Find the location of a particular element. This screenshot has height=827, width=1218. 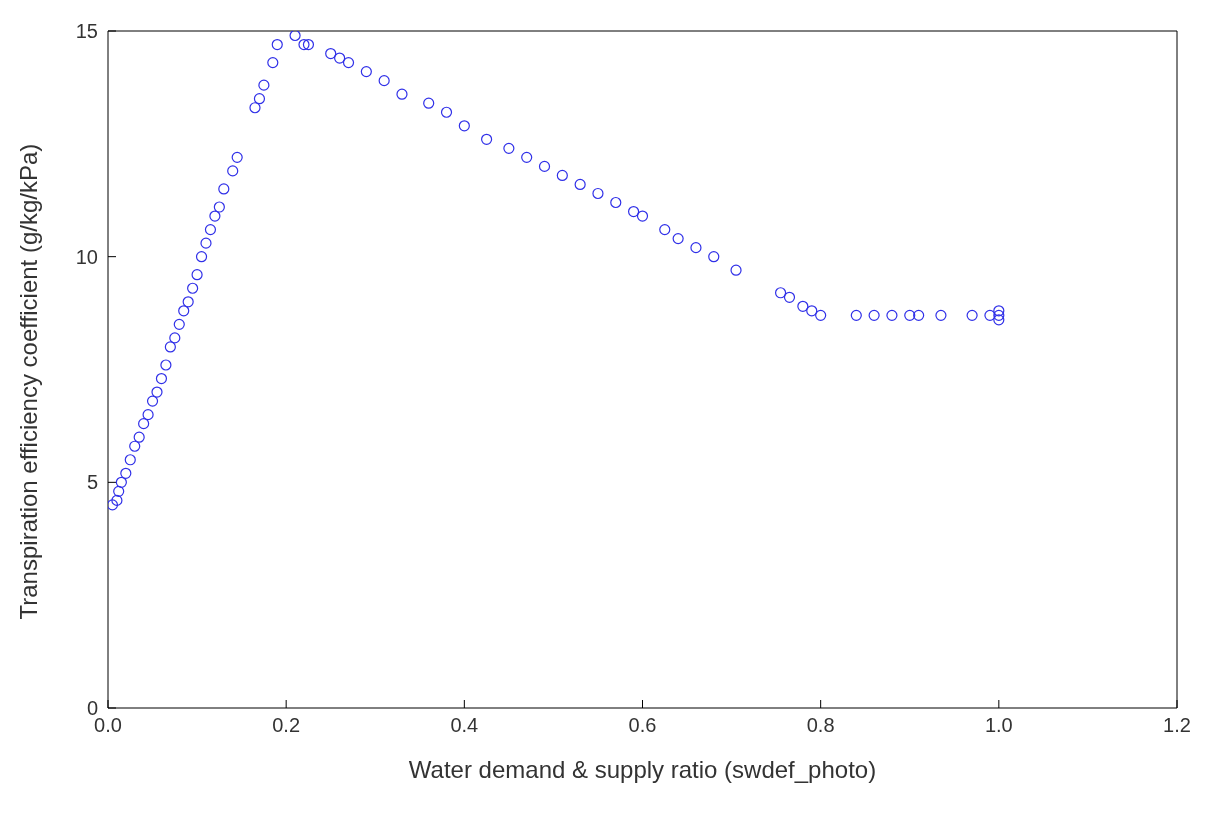

y-tick-label: 15 is located at coordinates (86, 31).